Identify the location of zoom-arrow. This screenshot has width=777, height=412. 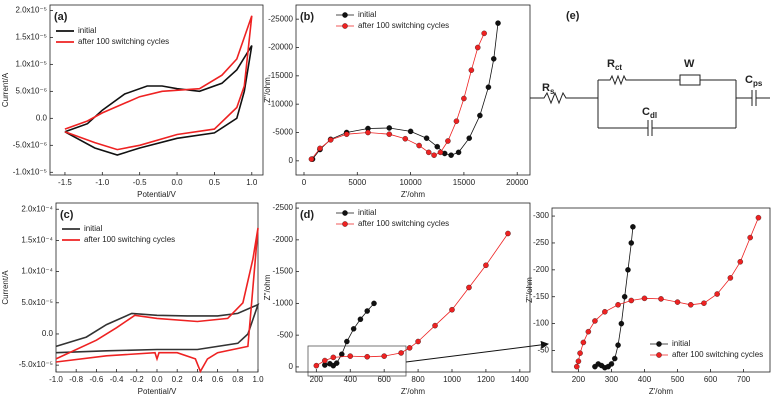
(477, 351).